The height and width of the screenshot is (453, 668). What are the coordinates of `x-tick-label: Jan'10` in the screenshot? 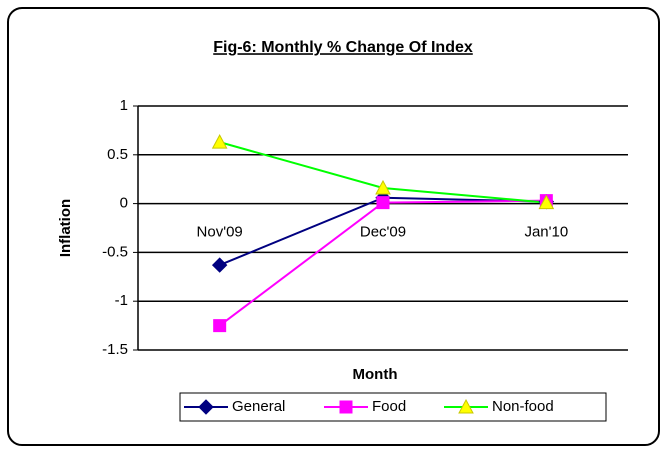 It's located at (546, 232).